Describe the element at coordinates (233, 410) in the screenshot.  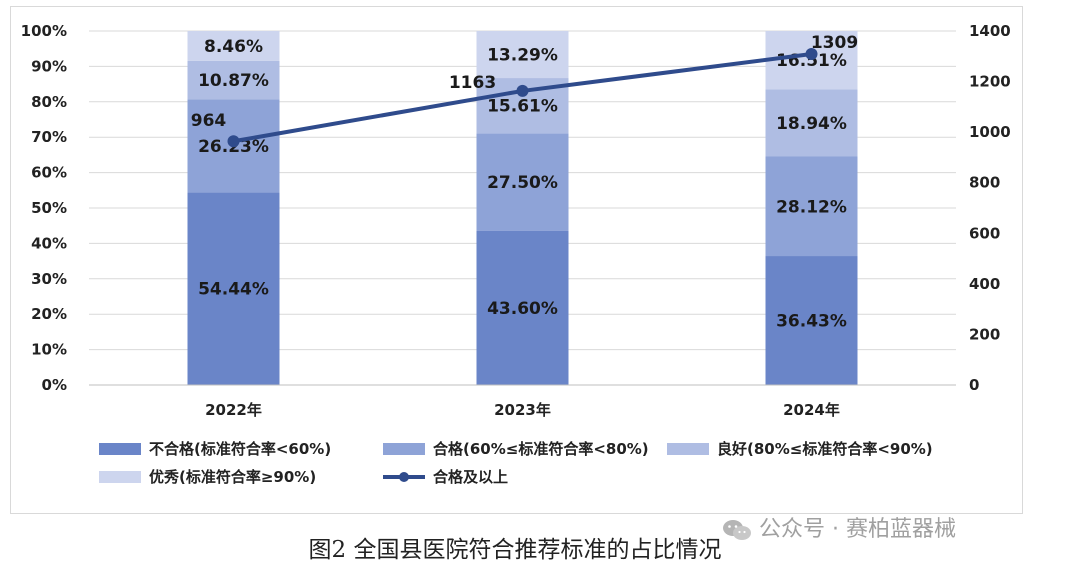
I see `x-tick-label: 2022年` at that location.